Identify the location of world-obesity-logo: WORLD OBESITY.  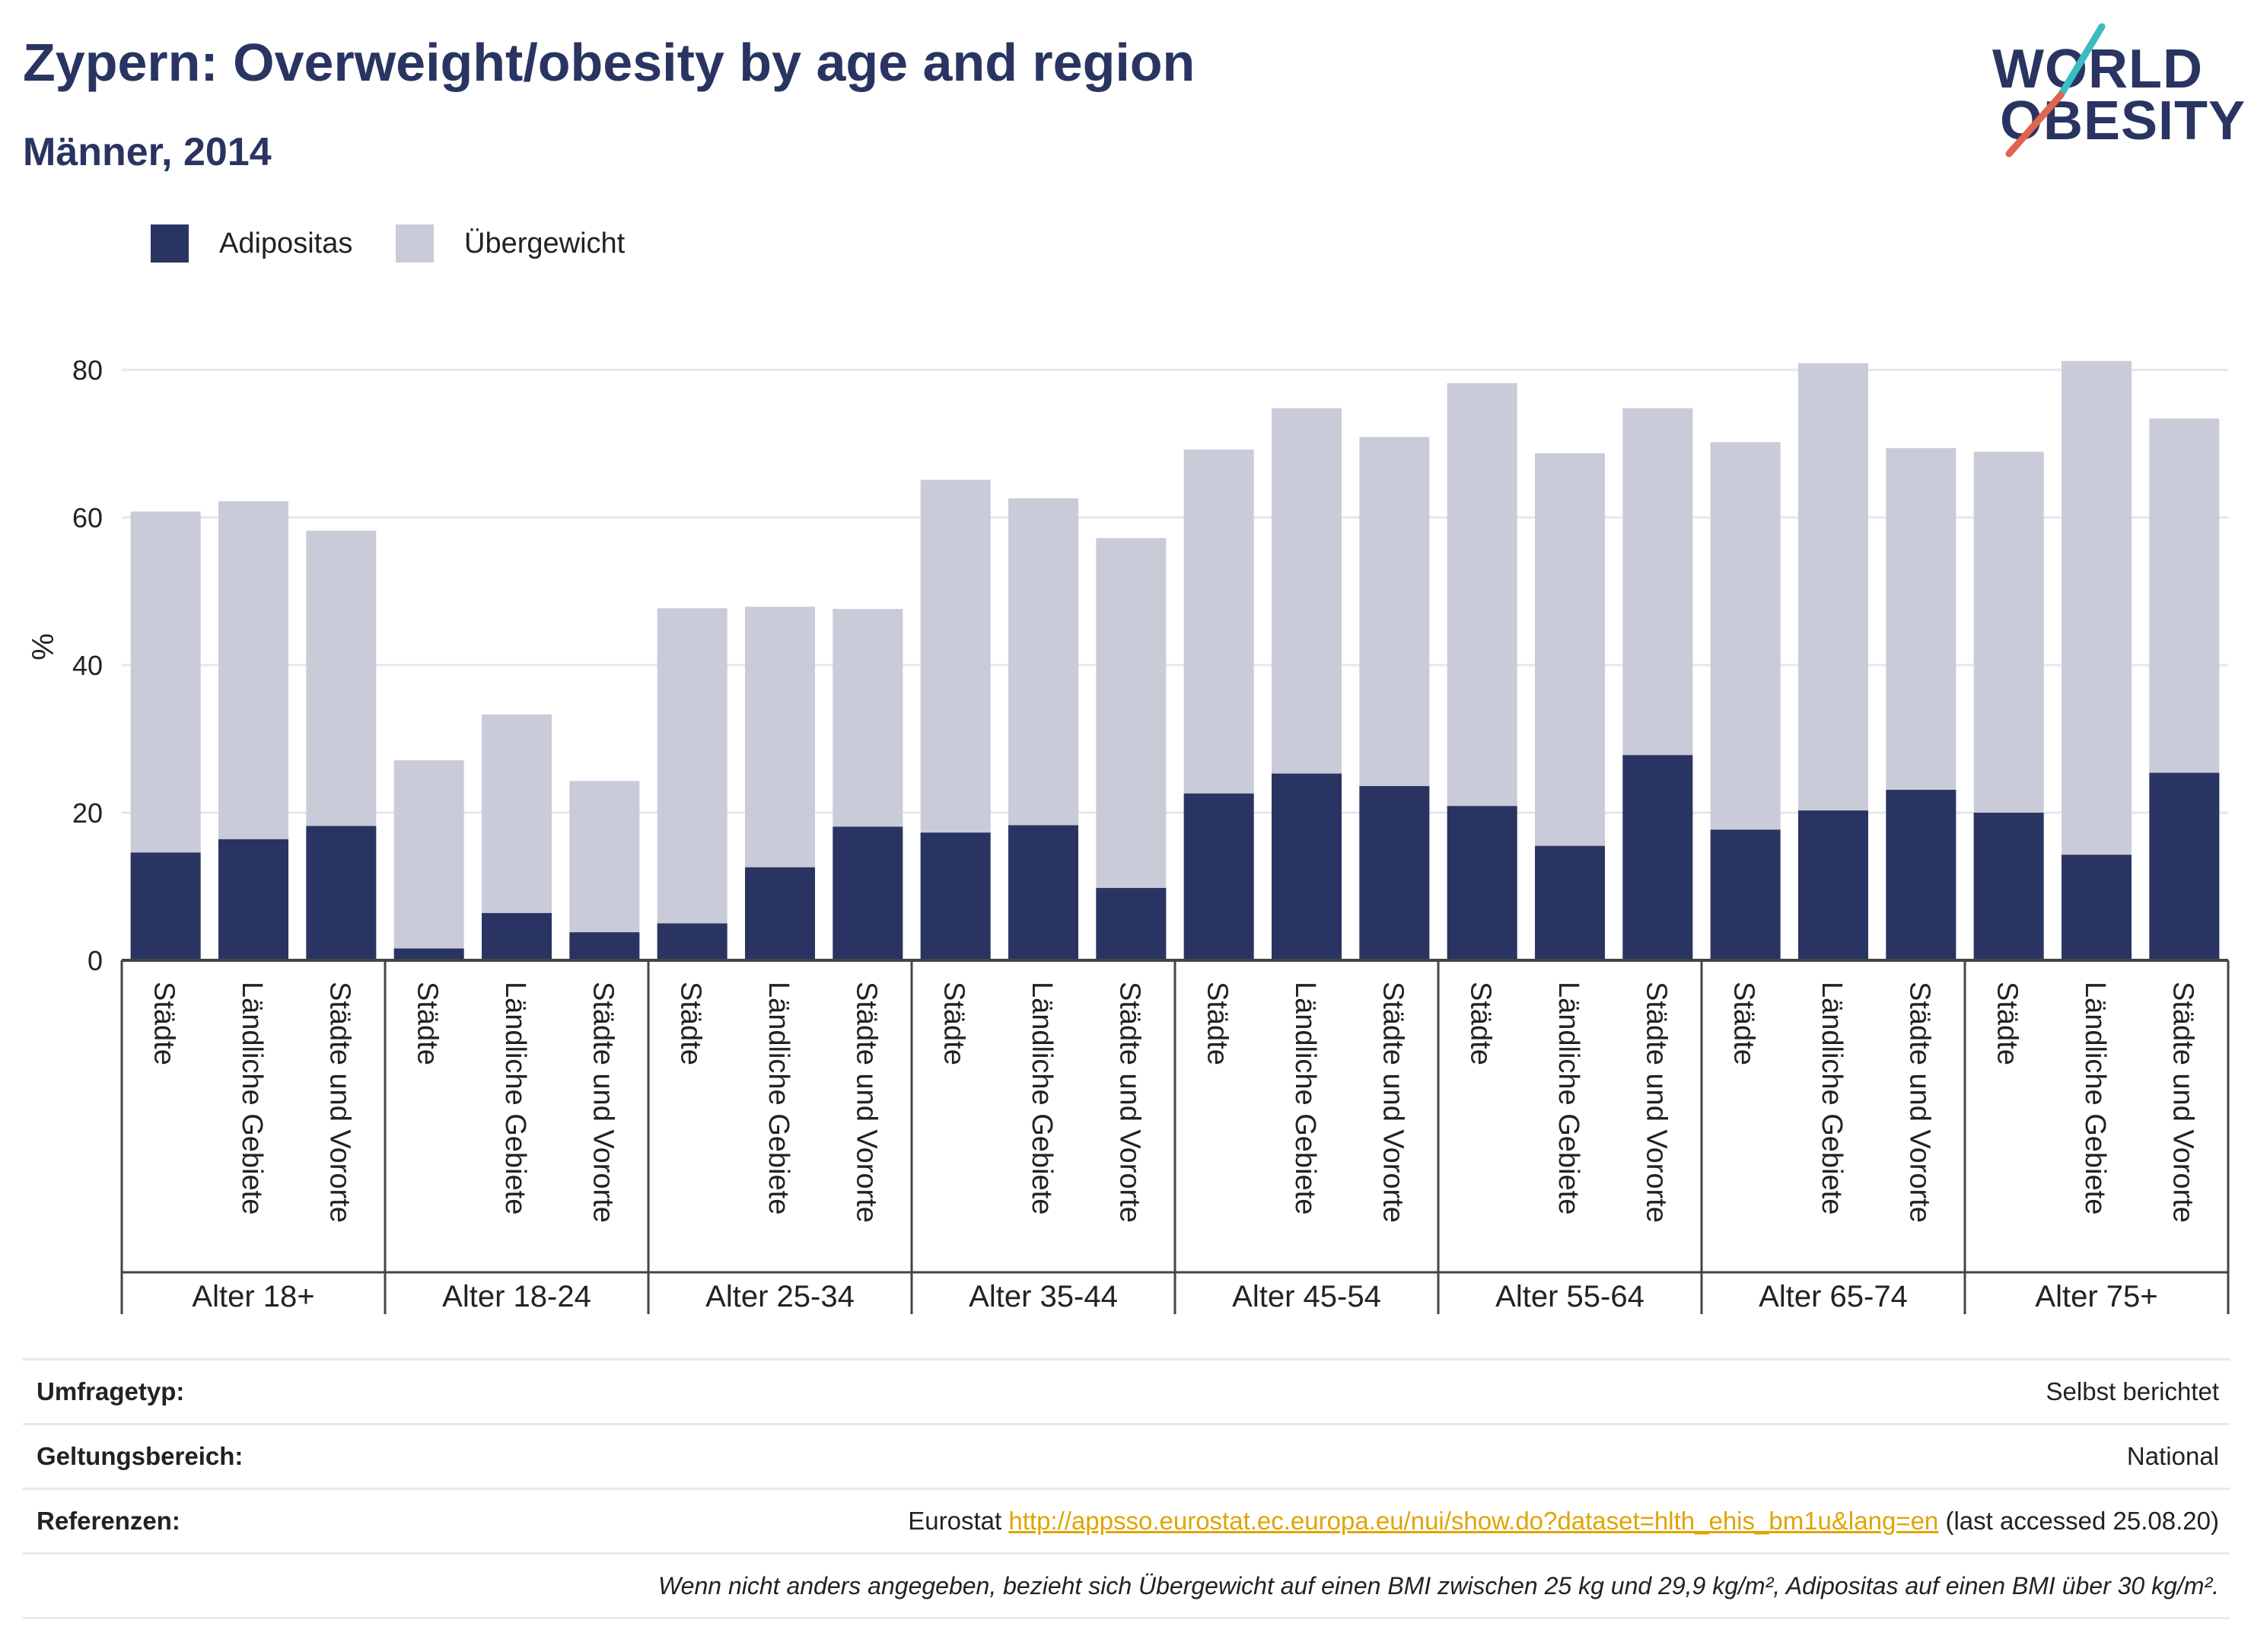
(2112, 95).